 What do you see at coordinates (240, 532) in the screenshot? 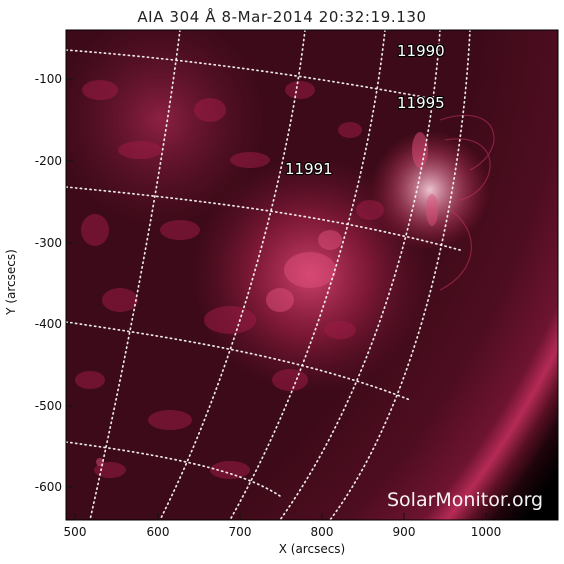
I see `x-tick-label: 700` at bounding box center [240, 532].